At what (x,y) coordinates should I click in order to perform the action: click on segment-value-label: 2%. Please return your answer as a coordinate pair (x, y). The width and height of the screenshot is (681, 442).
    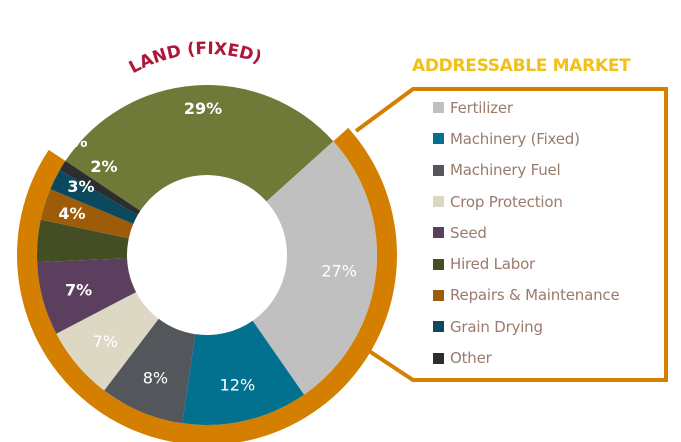
    Looking at the image, I should click on (103, 166).